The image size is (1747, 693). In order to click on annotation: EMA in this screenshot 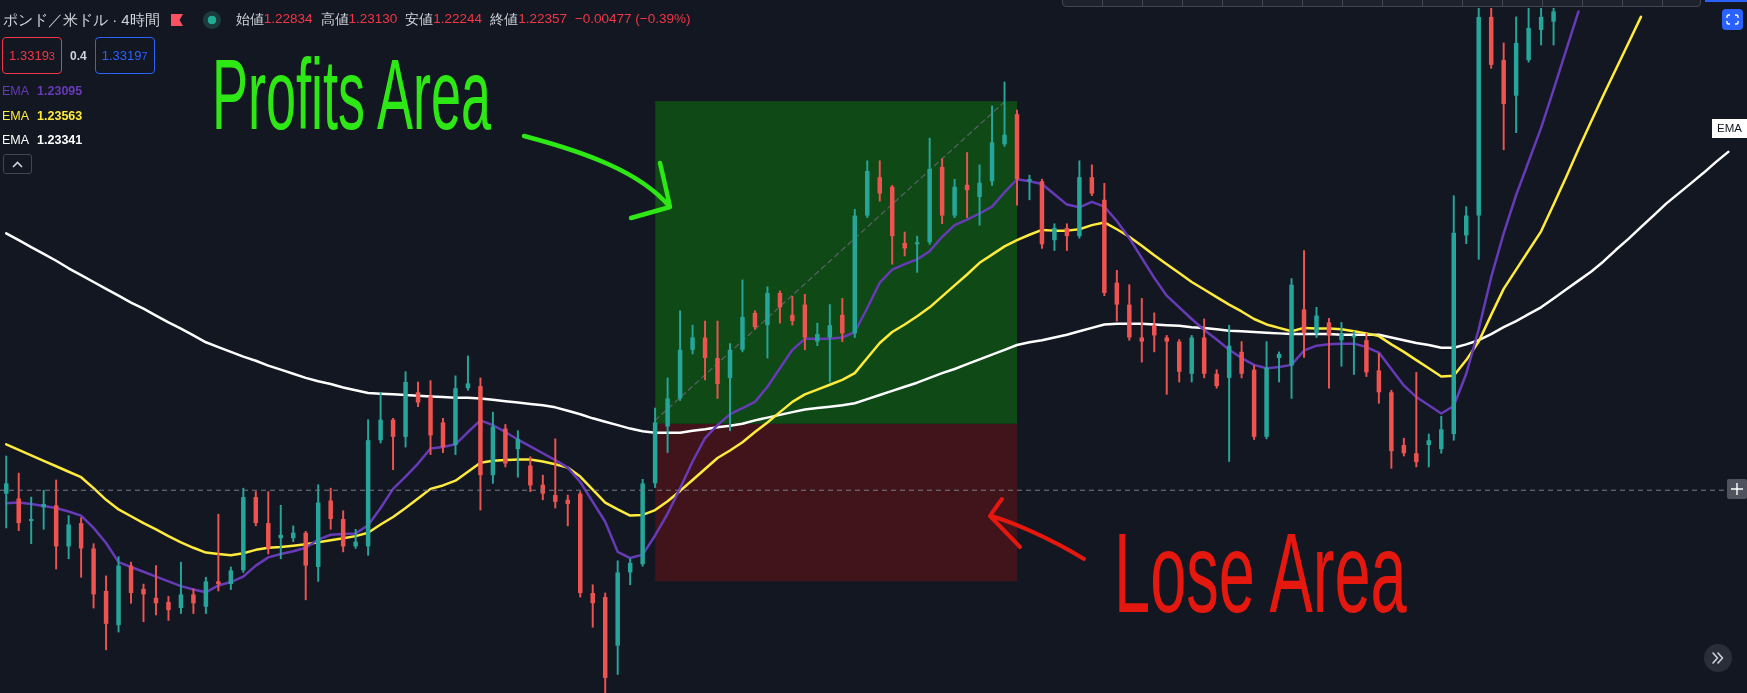, I will do `click(1729, 128)`.